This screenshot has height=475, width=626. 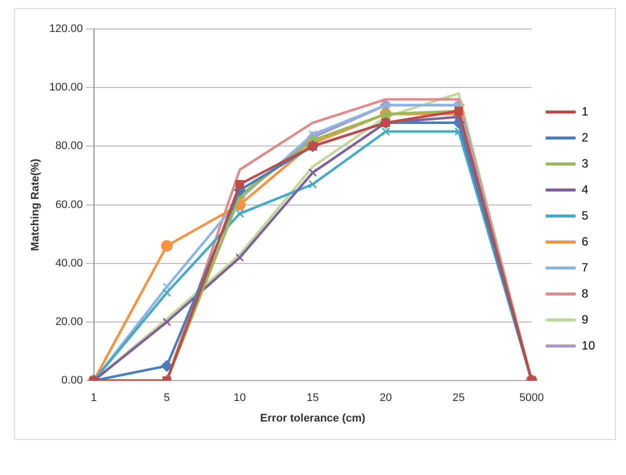 I want to click on x-tick-label: 25, so click(x=458, y=398).